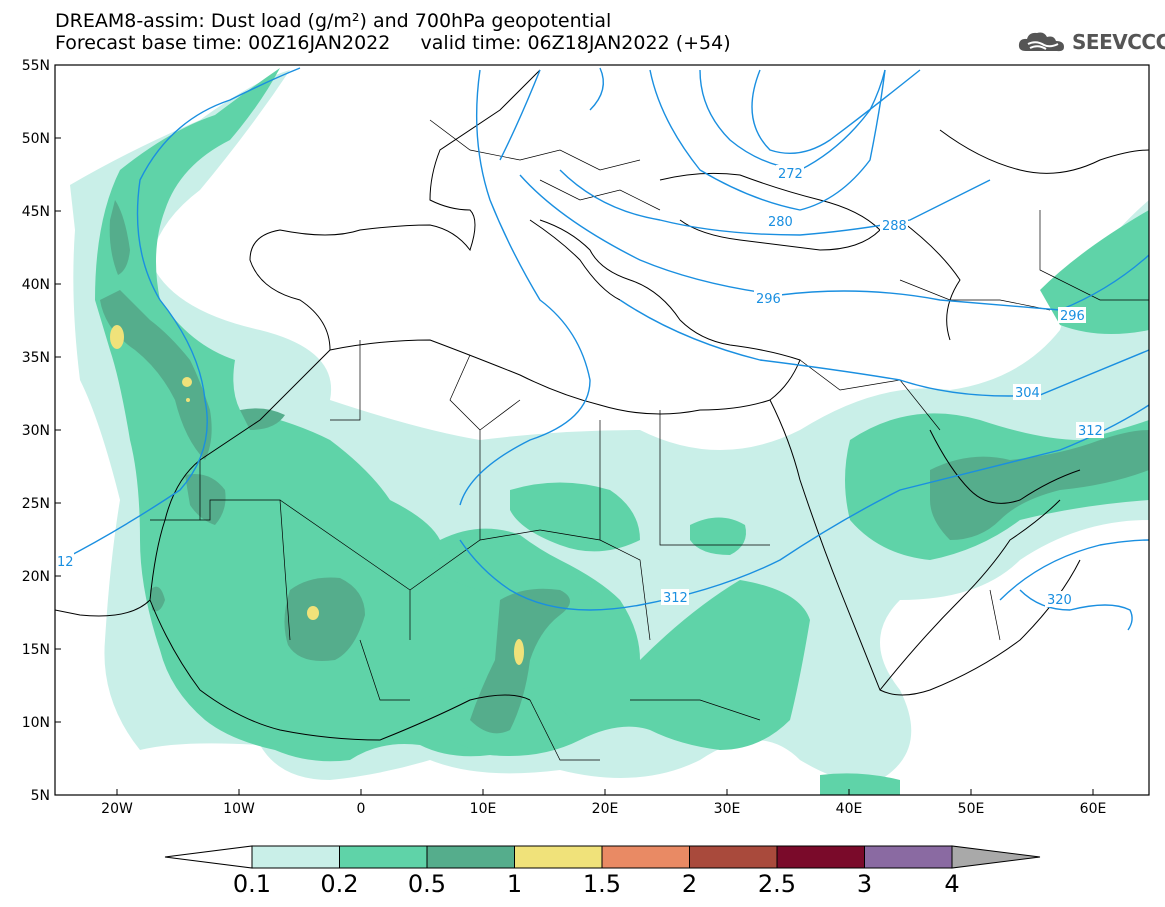 The width and height of the screenshot is (1165, 907). I want to click on colorbar-label: 0.2, so click(339, 884).